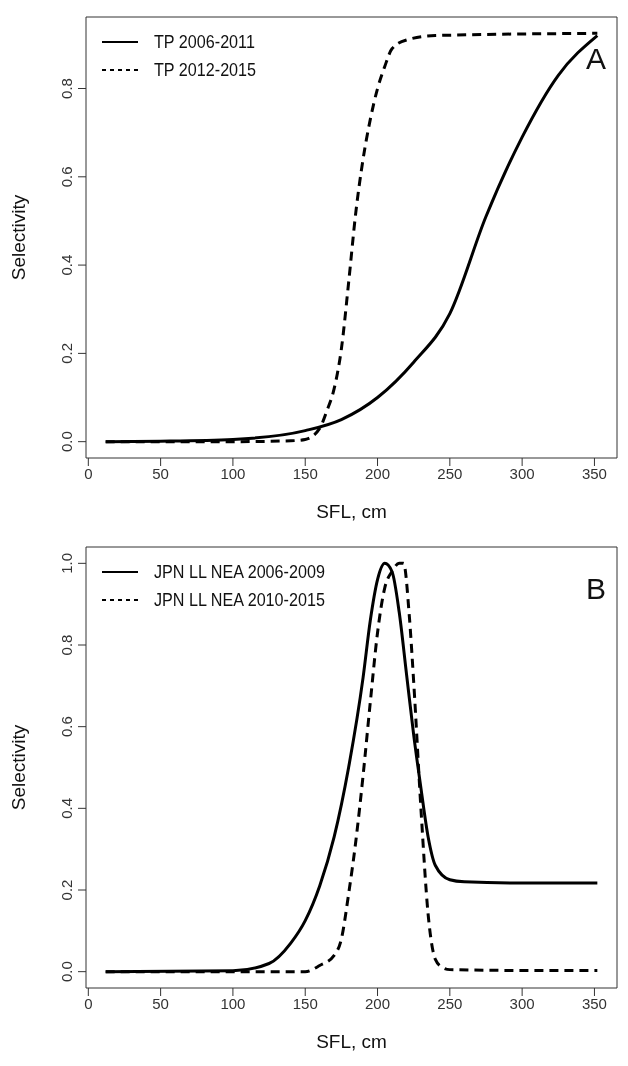  What do you see at coordinates (239, 572) in the screenshot?
I see `legend-label: JPN LL NEA 2006-2009` at bounding box center [239, 572].